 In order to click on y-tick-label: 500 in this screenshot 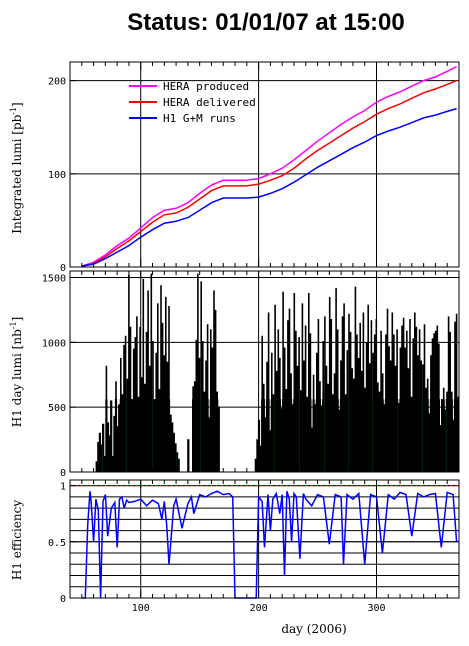, I will do `click(57, 408)`.